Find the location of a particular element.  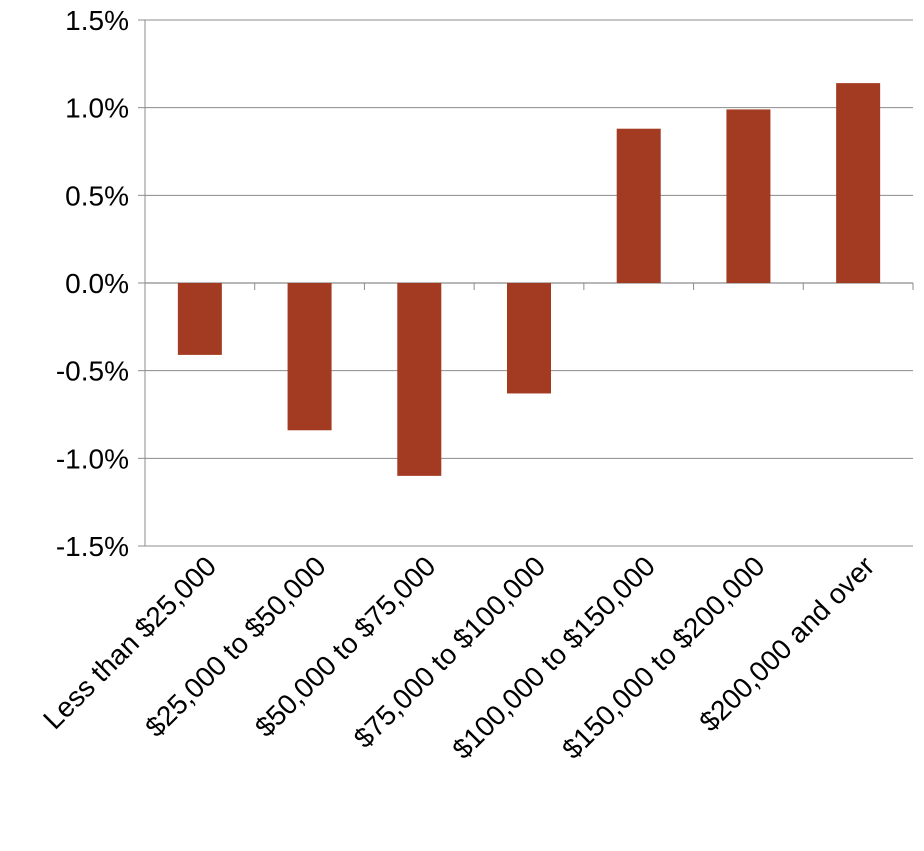

x-category-label-5: $150,000 to $200,000 is located at coordinates (663, 657).